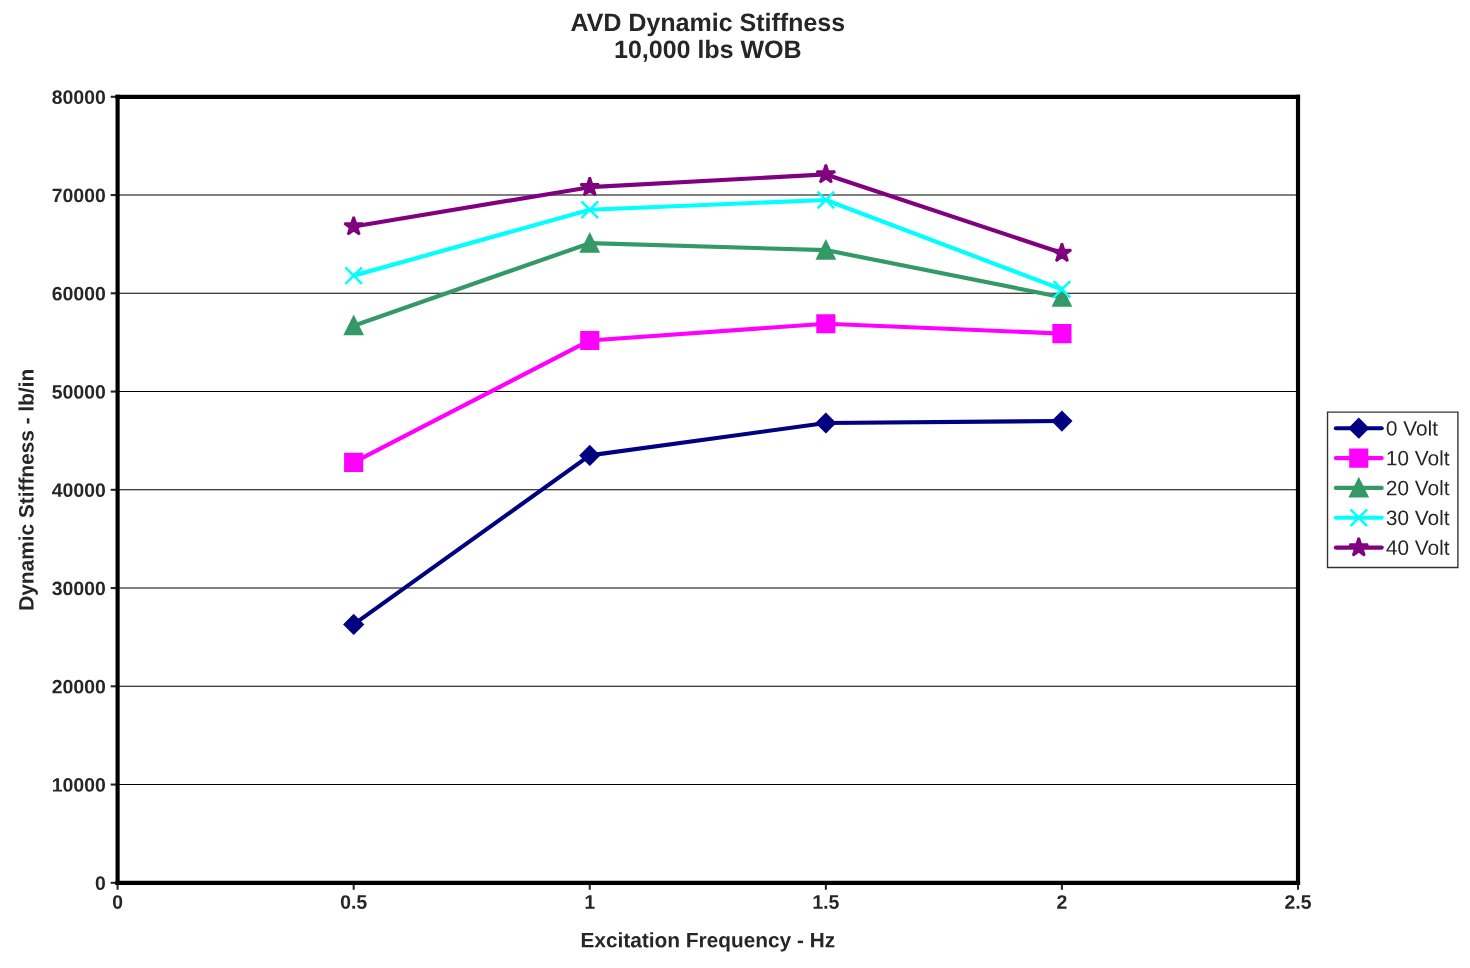 This screenshot has height=968, width=1470. I want to click on y-tick-label: 40000, so click(78, 490).